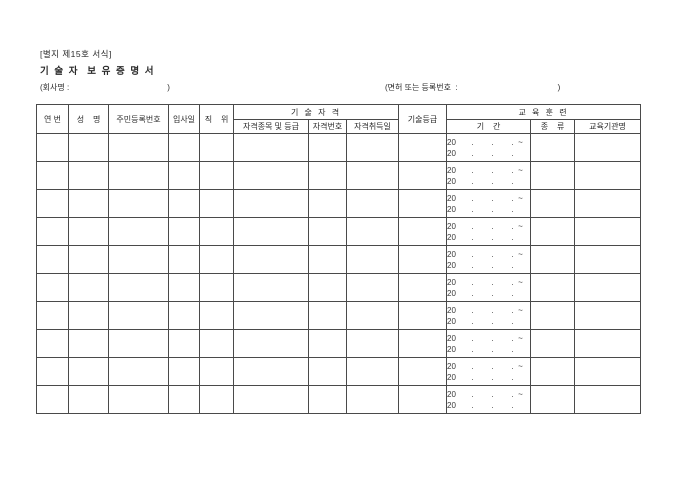 This screenshot has width=680, height=481. What do you see at coordinates (271, 126) in the screenshot?
I see `col-header-qualification-type: 자격종목 및 등급` at bounding box center [271, 126].